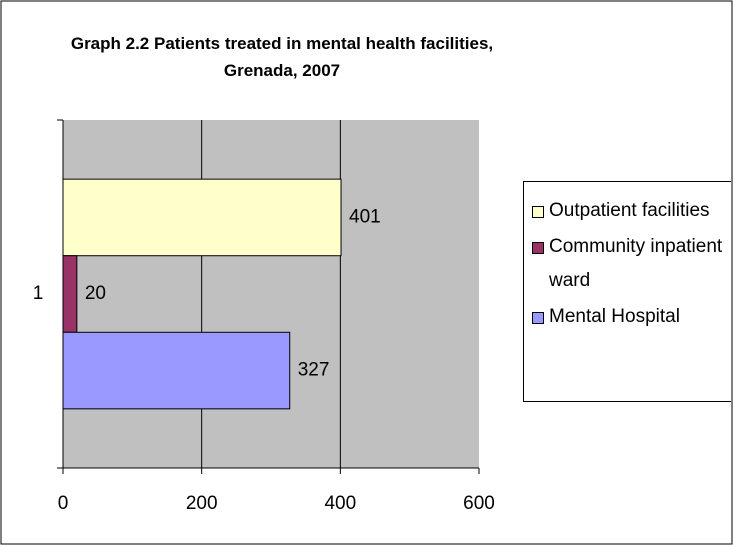  Describe the element at coordinates (614, 316) in the screenshot. I see `legend-label: Mental Hospital` at that location.